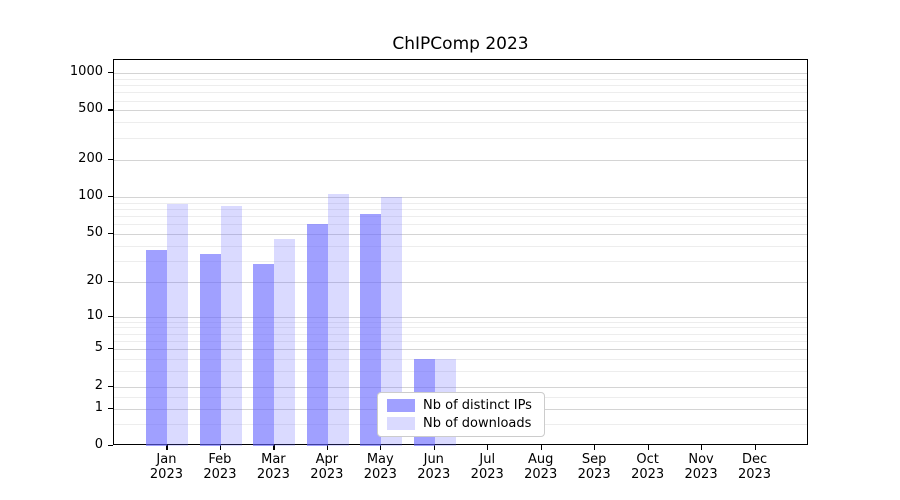 The height and width of the screenshot is (500, 900). I want to click on x-tick-label: May 2023, so click(380, 467).